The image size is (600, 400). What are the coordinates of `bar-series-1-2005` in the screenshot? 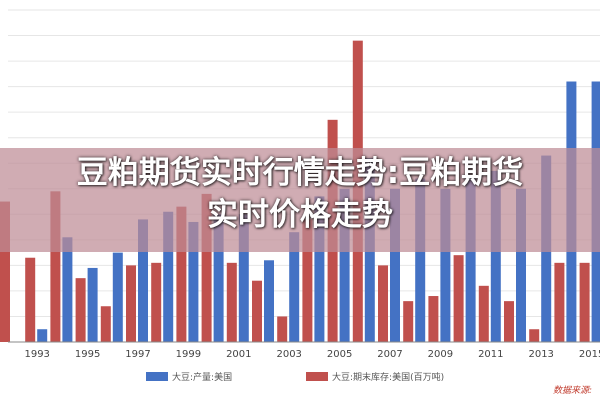 It's located at (344, 265).